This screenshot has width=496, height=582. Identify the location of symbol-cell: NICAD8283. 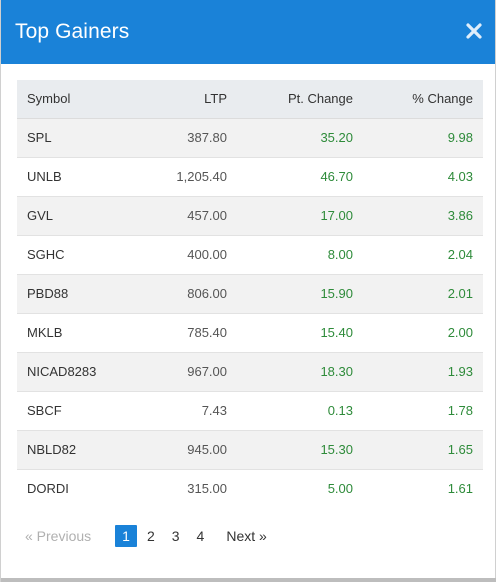
(77, 371).